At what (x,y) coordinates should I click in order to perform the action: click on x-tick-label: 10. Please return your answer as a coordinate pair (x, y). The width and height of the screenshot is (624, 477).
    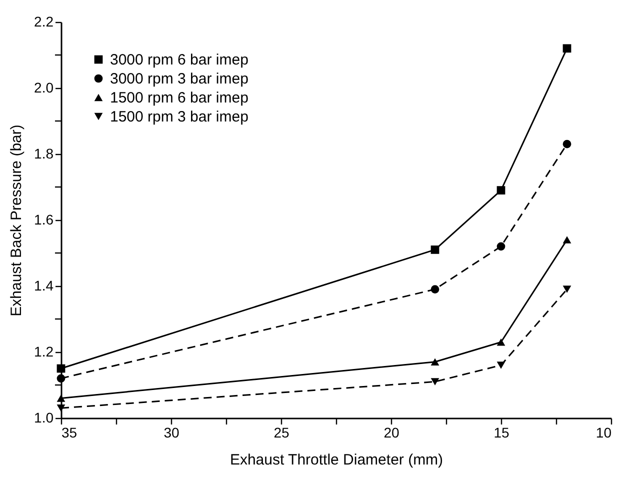
    Looking at the image, I should click on (604, 432).